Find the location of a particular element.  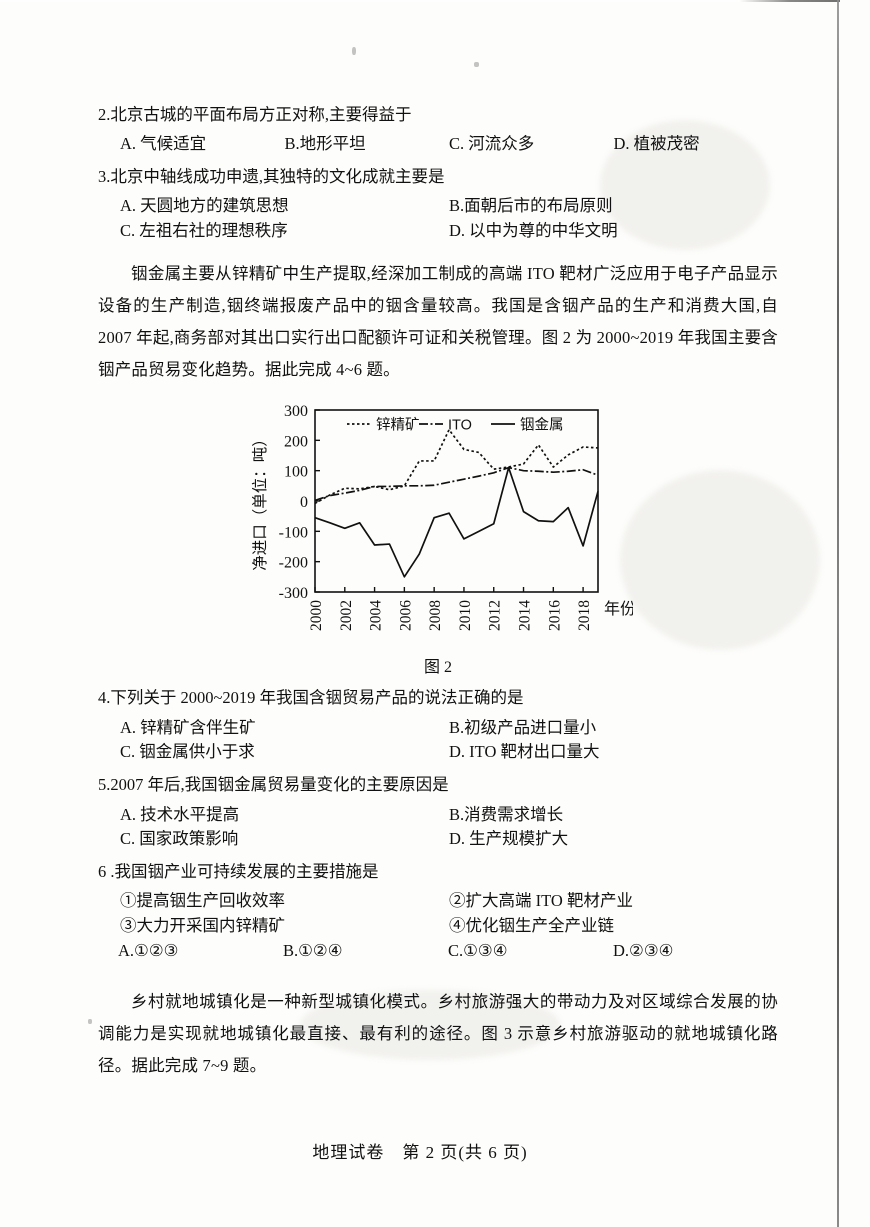

question-5-option-c: C. 国家政策影响 is located at coordinates (179, 839).